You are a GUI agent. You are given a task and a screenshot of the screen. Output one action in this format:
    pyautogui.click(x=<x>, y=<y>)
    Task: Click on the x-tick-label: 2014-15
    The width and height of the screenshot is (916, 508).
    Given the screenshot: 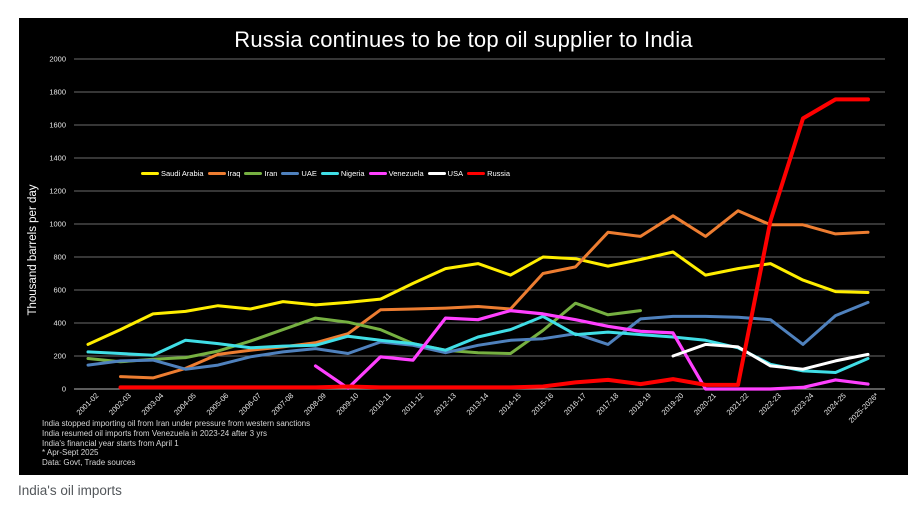 What is the action you would take?
    pyautogui.click(x=510, y=404)
    